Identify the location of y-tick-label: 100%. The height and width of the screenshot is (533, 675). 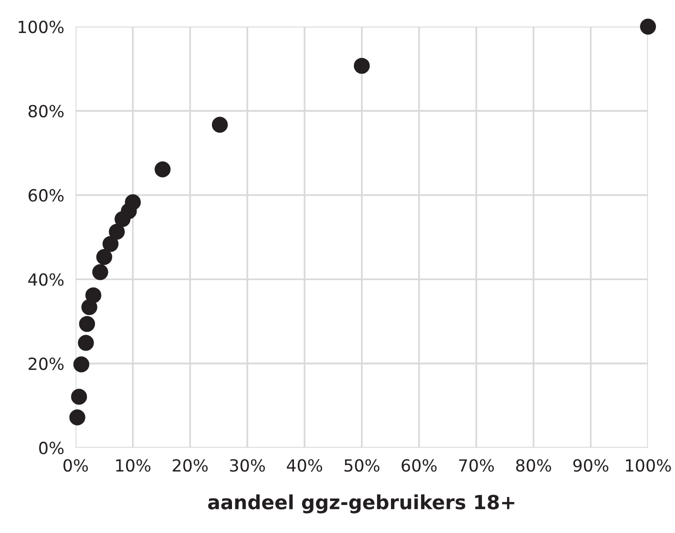
(41, 27).